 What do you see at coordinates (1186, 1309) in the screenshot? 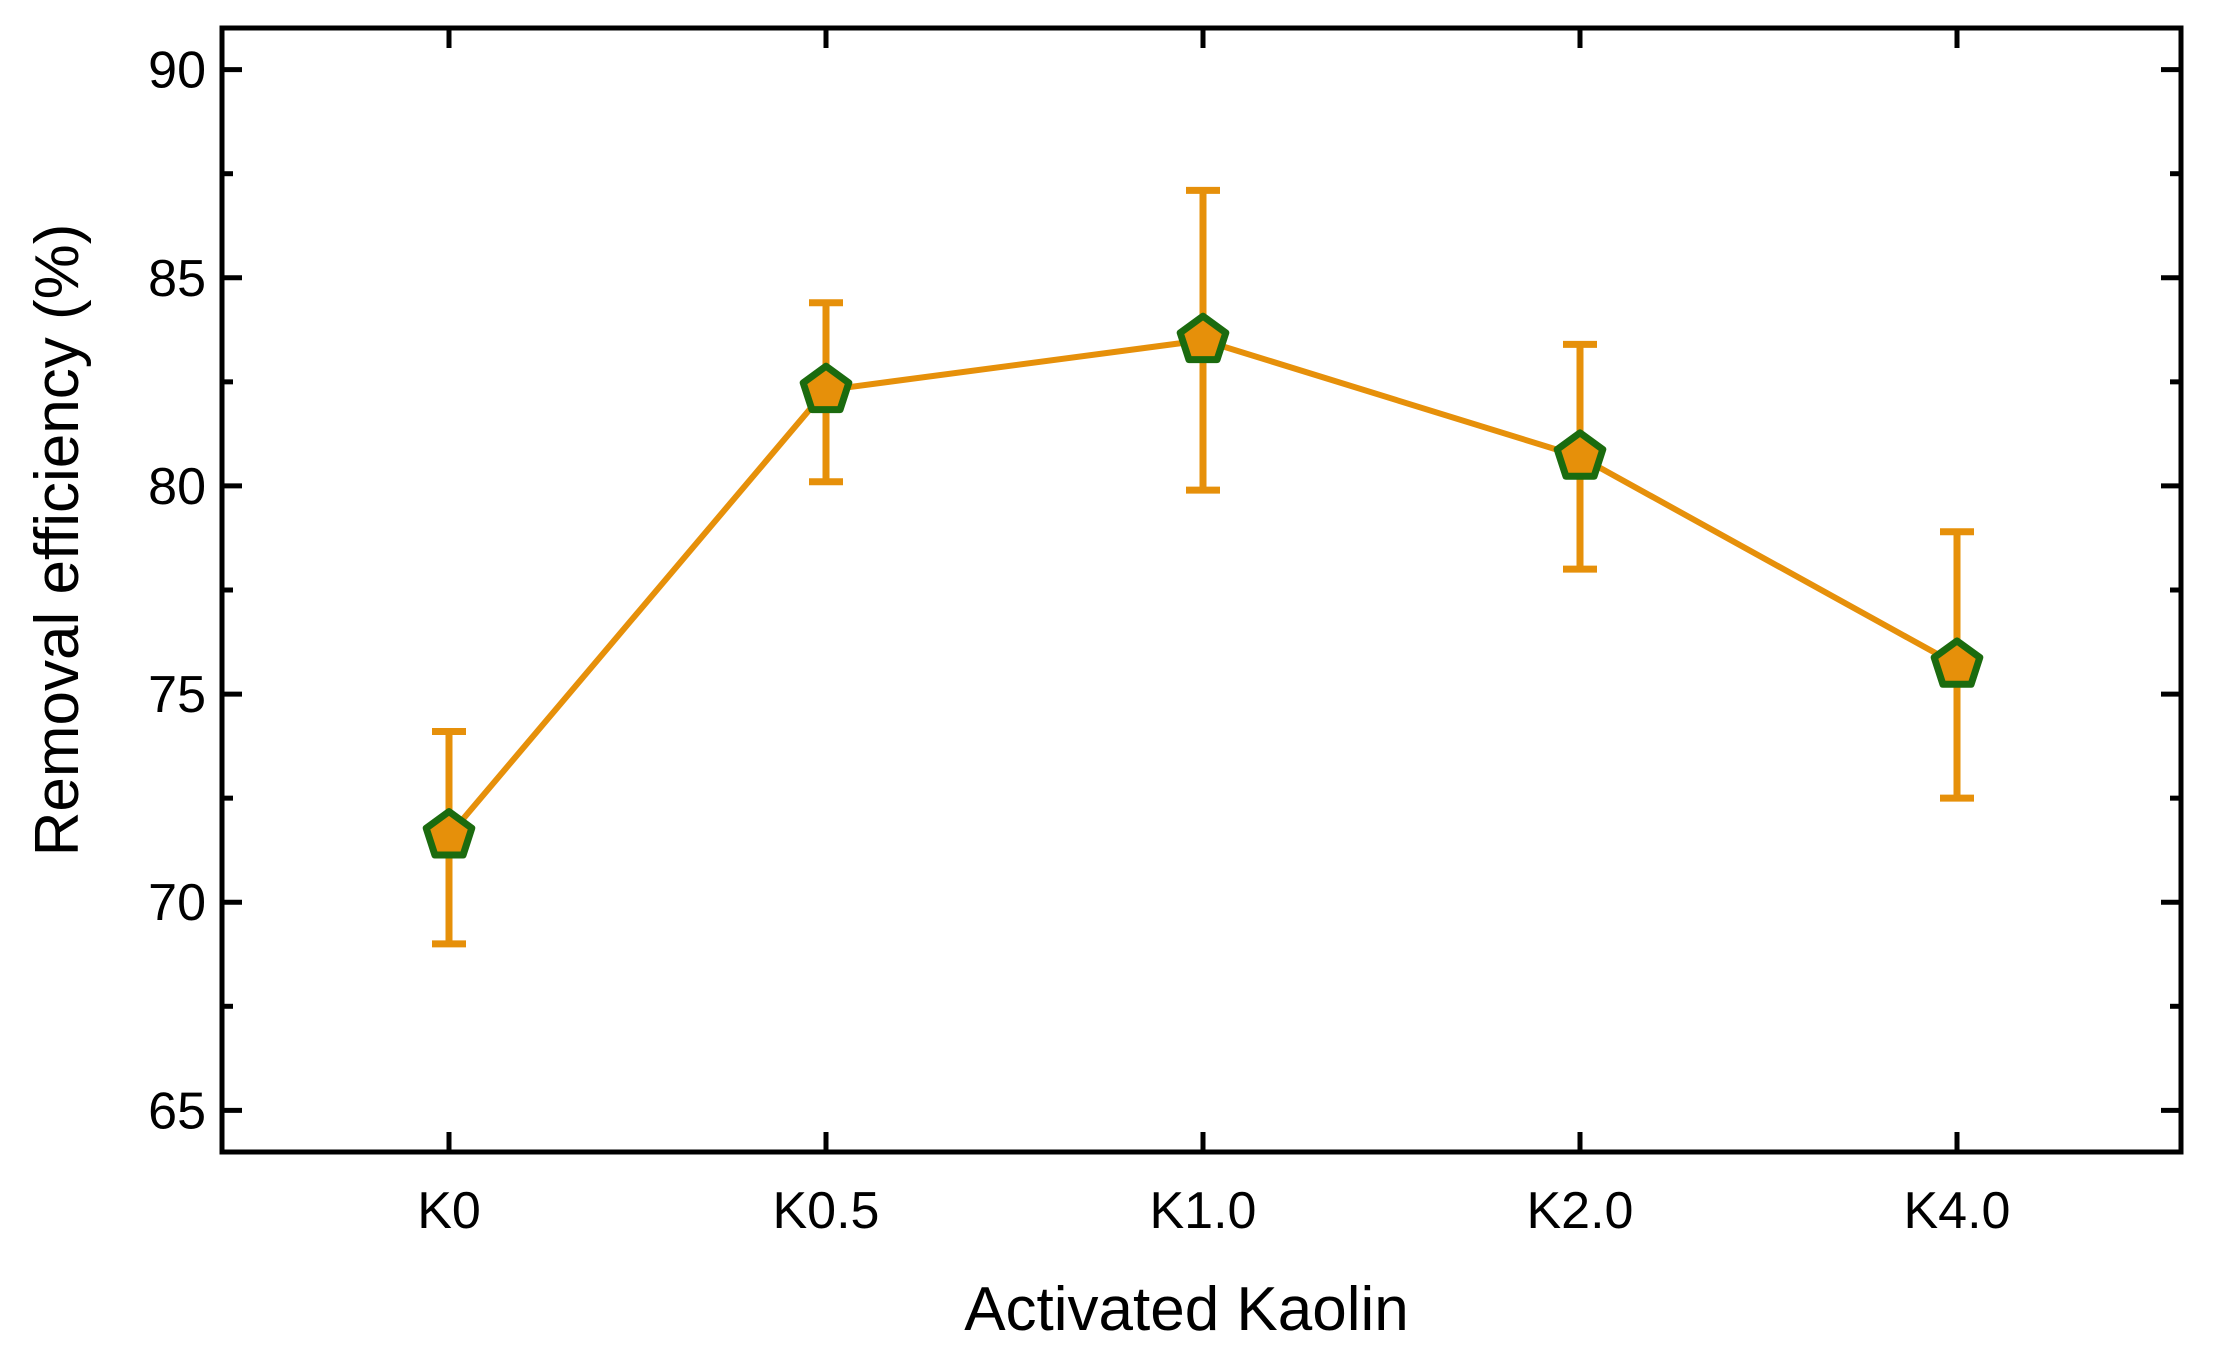
I see `x-axis-title: Activated Kaolin` at bounding box center [1186, 1309].